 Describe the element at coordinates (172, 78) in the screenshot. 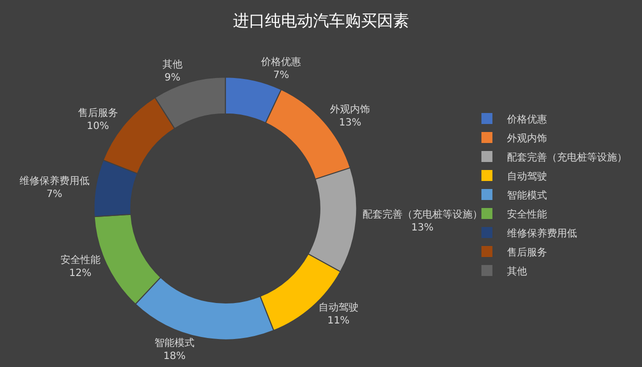

I see `data-label: 9%` at that location.